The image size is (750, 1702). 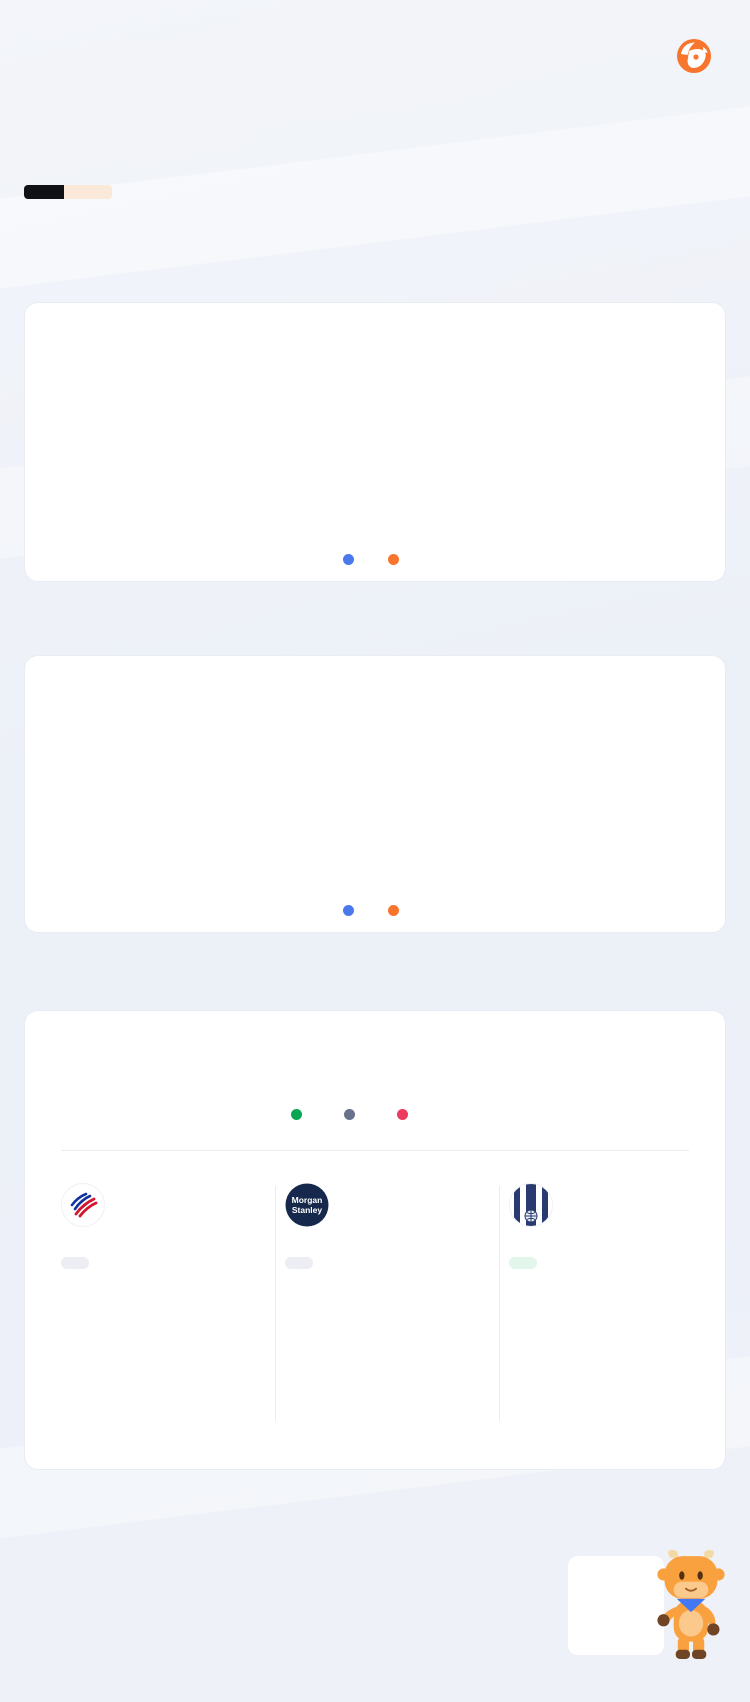 What do you see at coordinates (375, 1150) in the screenshot?
I see `divider` at bounding box center [375, 1150].